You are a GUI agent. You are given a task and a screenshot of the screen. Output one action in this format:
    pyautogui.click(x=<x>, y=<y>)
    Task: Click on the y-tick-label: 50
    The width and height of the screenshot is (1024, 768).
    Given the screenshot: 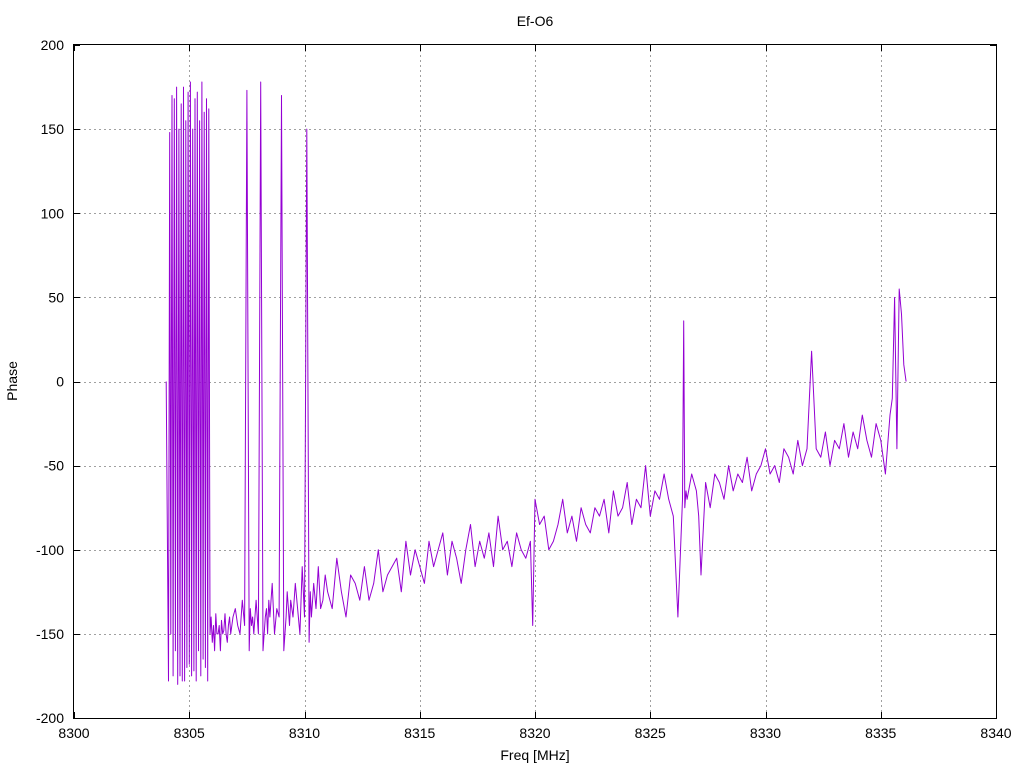 What is the action you would take?
    pyautogui.click(x=56, y=297)
    